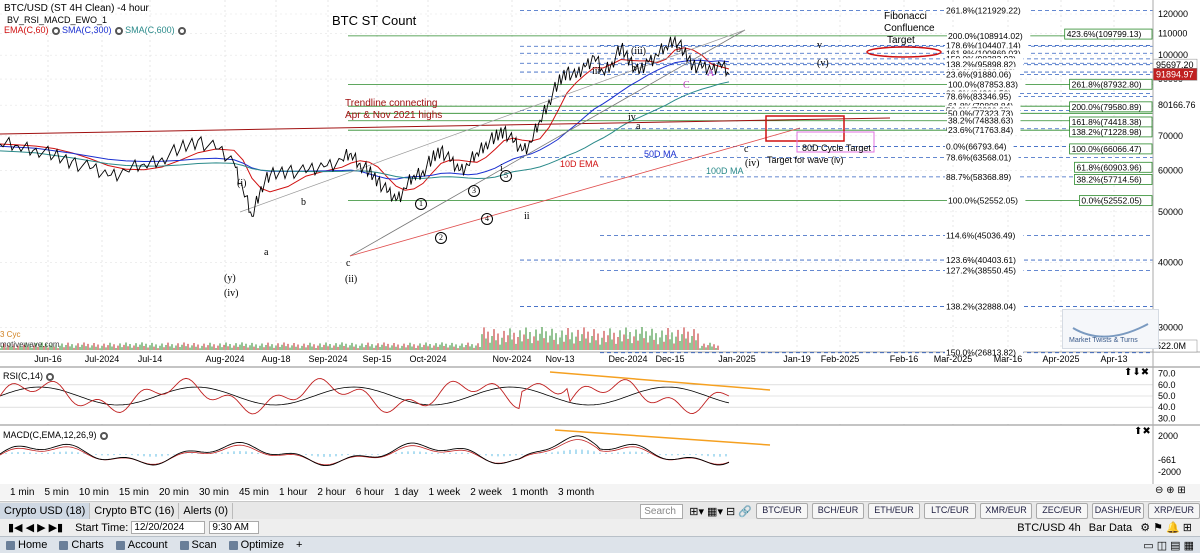  I want to click on start-time-input, so click(234, 527).